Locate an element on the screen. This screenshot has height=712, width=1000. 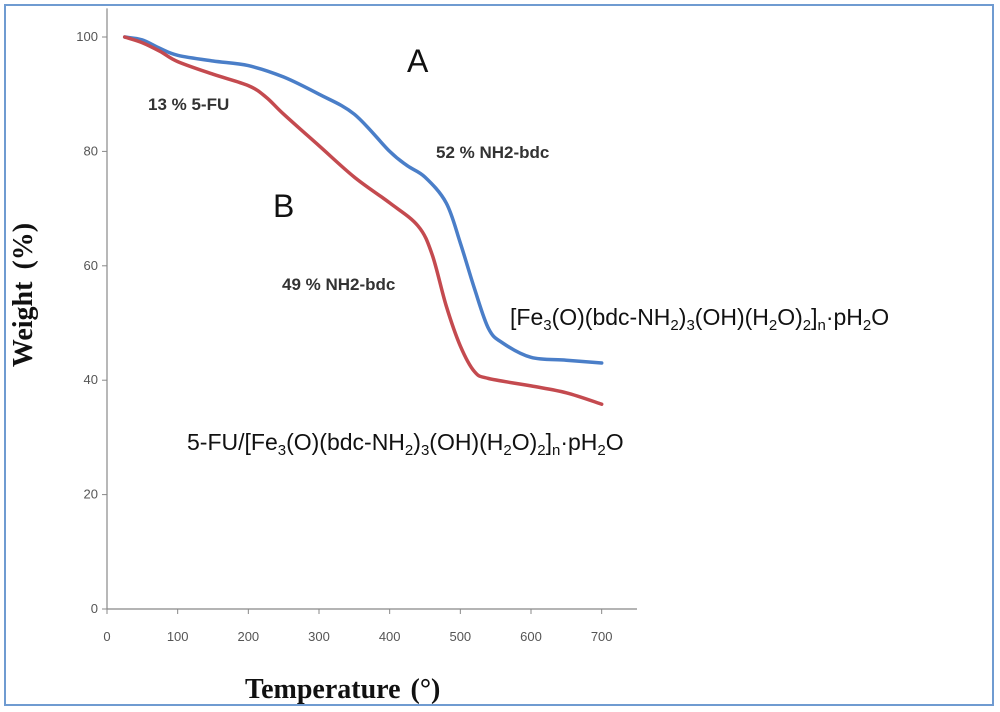
x-tick-label: 100 is located at coordinates (178, 636).